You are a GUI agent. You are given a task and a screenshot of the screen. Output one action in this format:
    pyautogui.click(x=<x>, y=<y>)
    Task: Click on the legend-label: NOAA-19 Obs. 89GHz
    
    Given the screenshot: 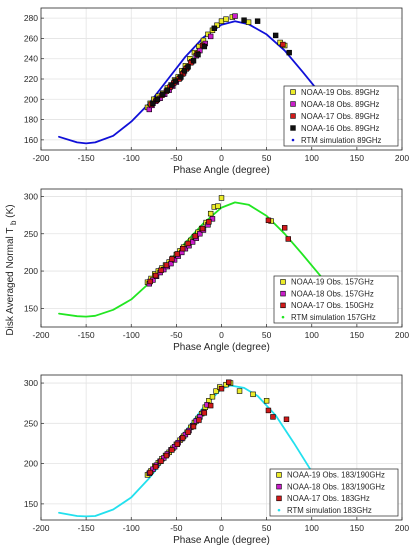 What is the action you would take?
    pyautogui.click(x=340, y=92)
    